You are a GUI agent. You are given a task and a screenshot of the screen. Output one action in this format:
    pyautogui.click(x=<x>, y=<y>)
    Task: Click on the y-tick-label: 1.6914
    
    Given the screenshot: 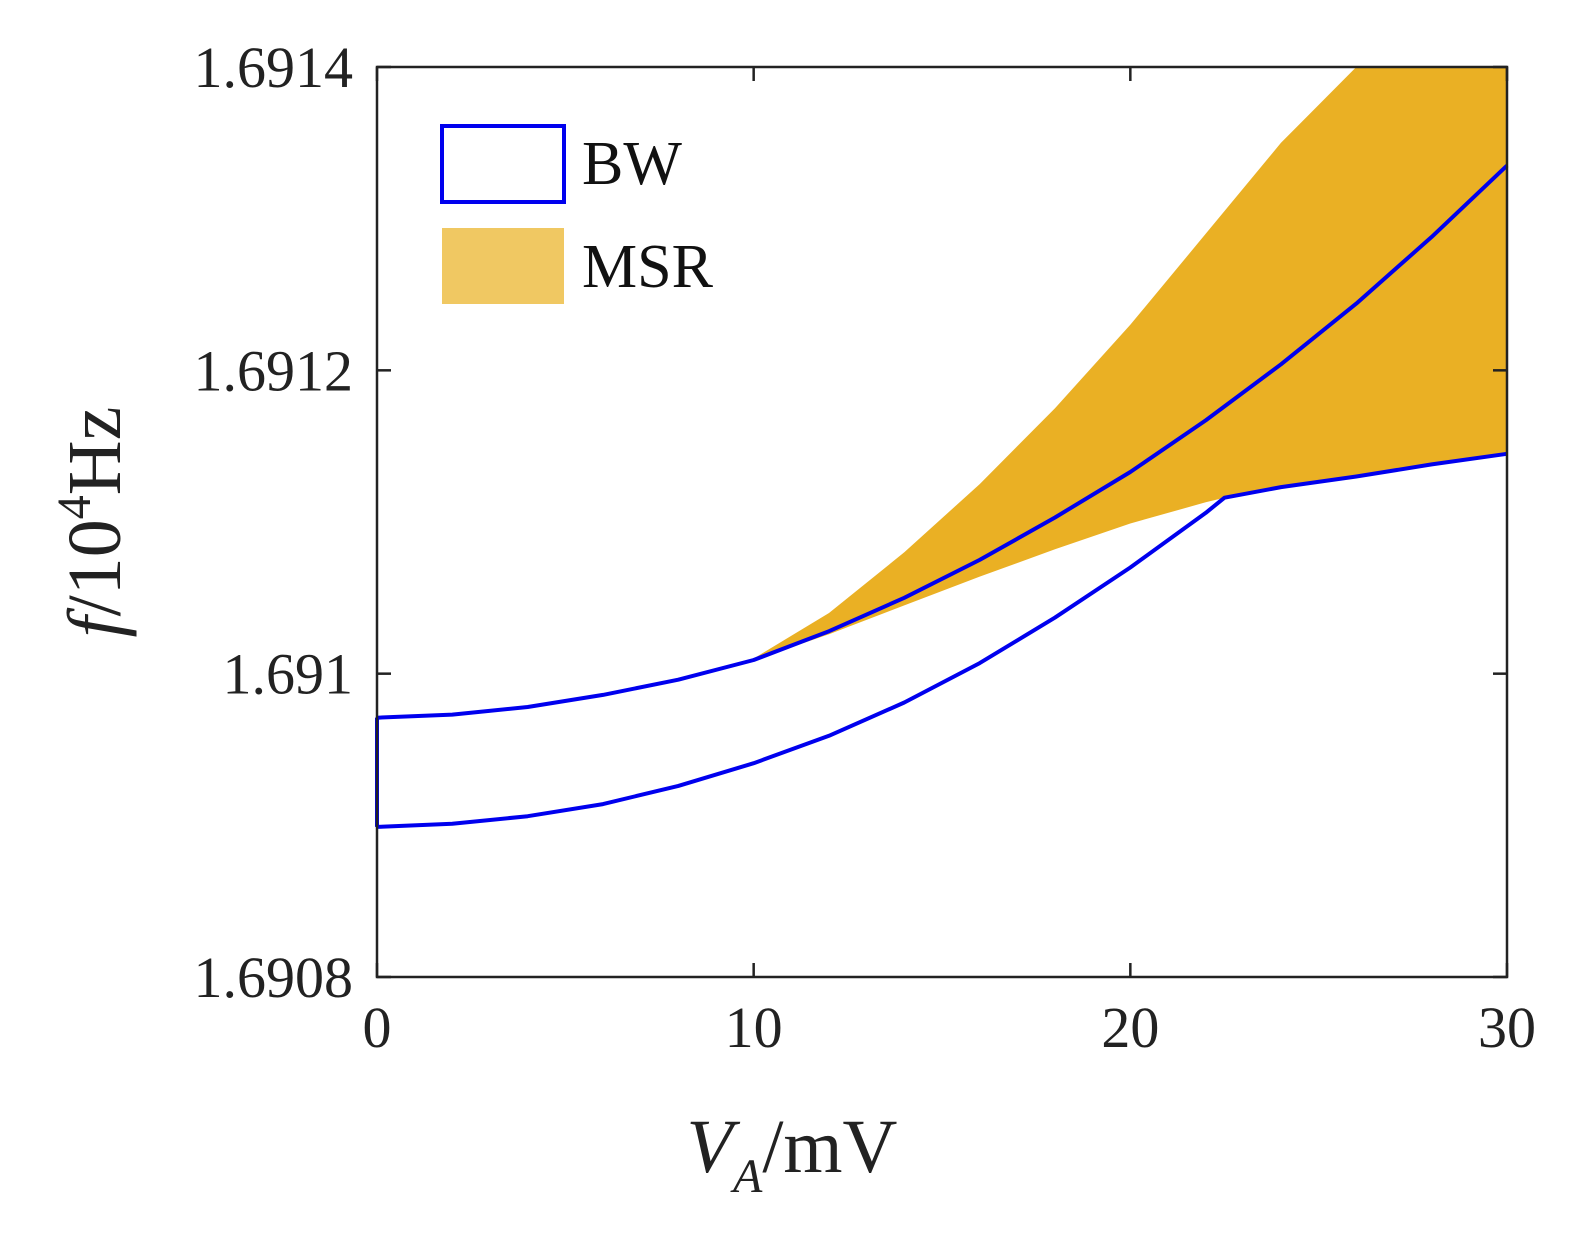 What is the action you would take?
    pyautogui.click(x=274, y=67)
    